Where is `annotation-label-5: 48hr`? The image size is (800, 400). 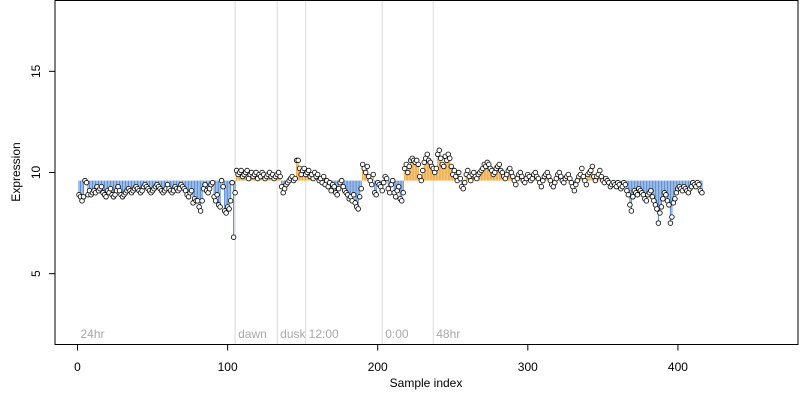
annotation-label-5: 48hr is located at coordinates (448, 334).